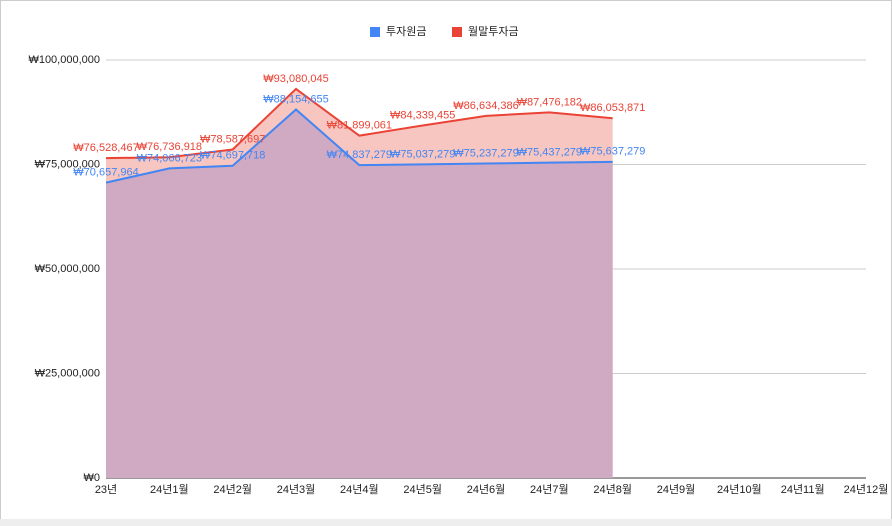 The height and width of the screenshot is (526, 892). What do you see at coordinates (486, 489) in the screenshot?
I see `x-tick-label: 24년6월` at bounding box center [486, 489].